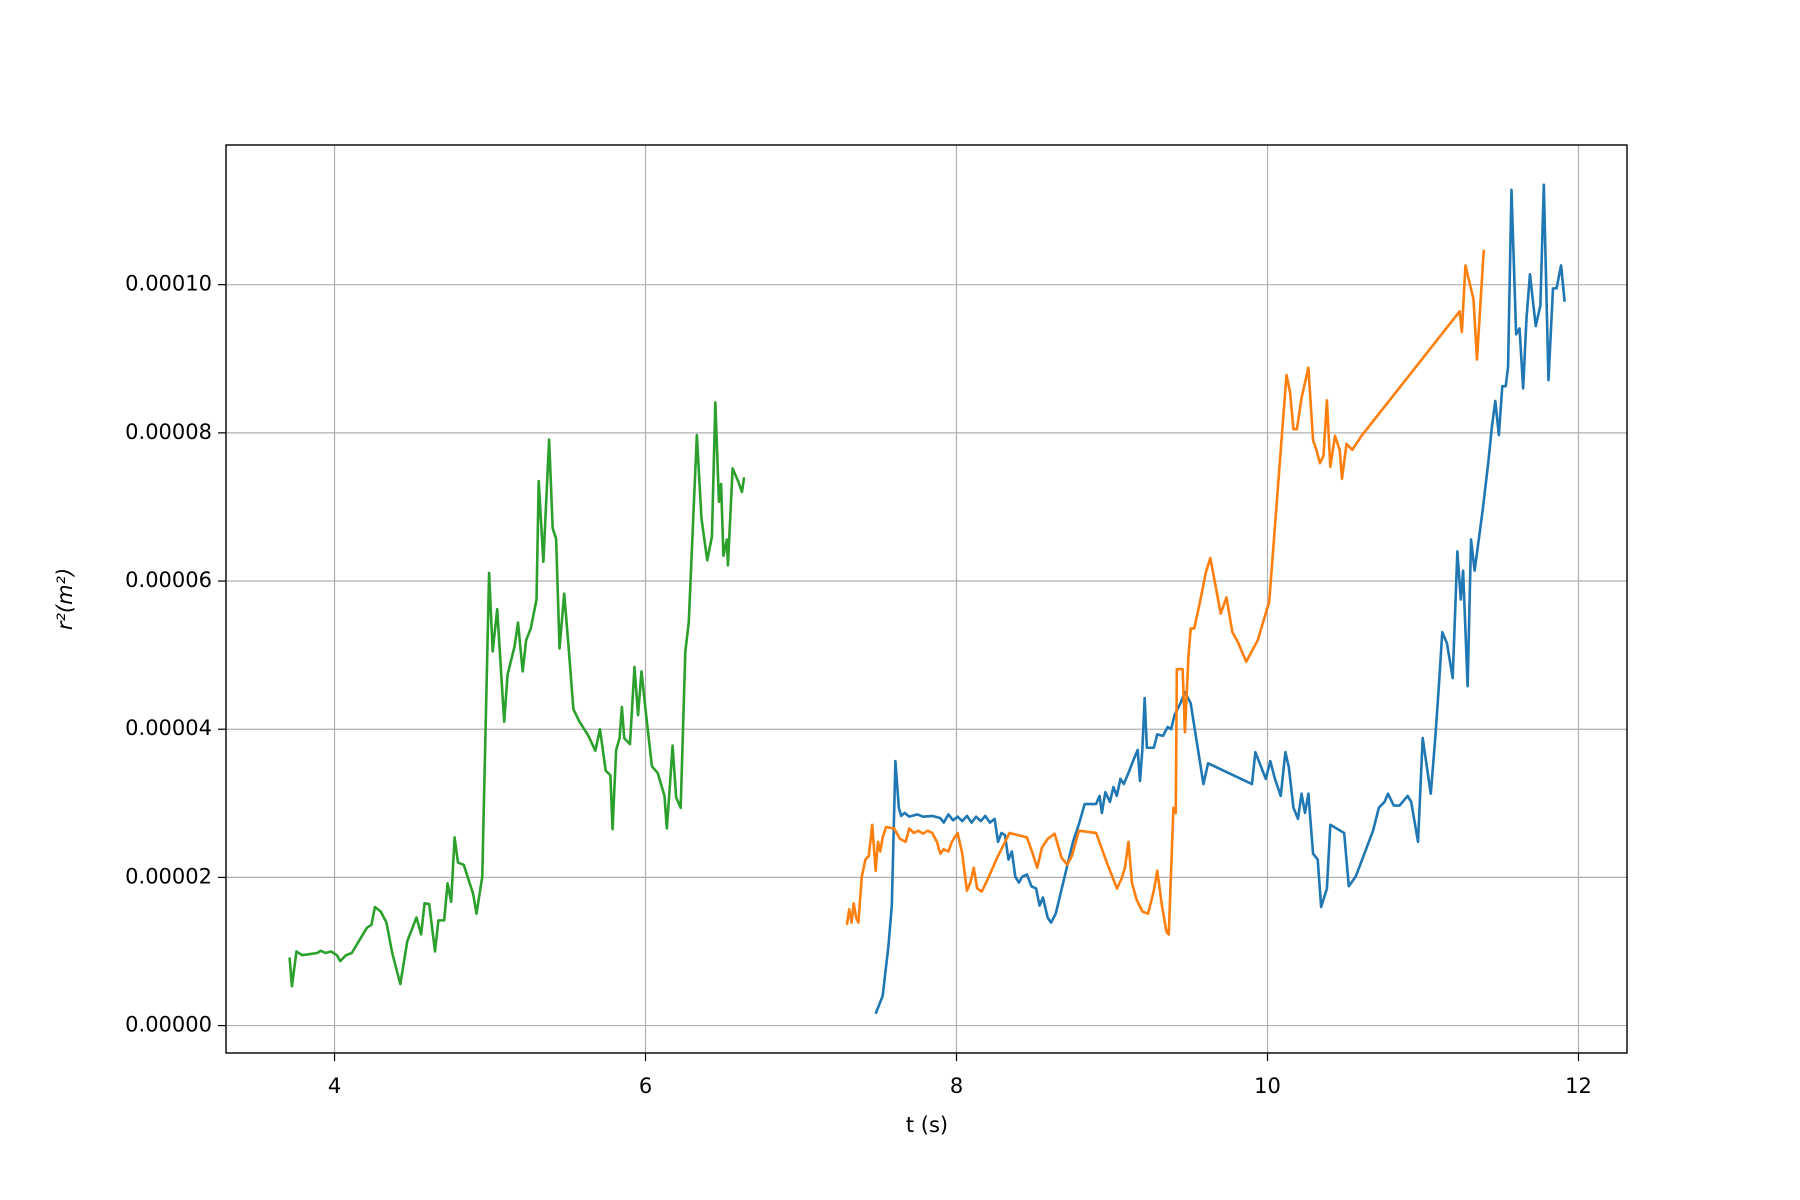 The height and width of the screenshot is (1200, 1800). What do you see at coordinates (168, 580) in the screenshot?
I see `y-tick-label: 0.00006` at bounding box center [168, 580].